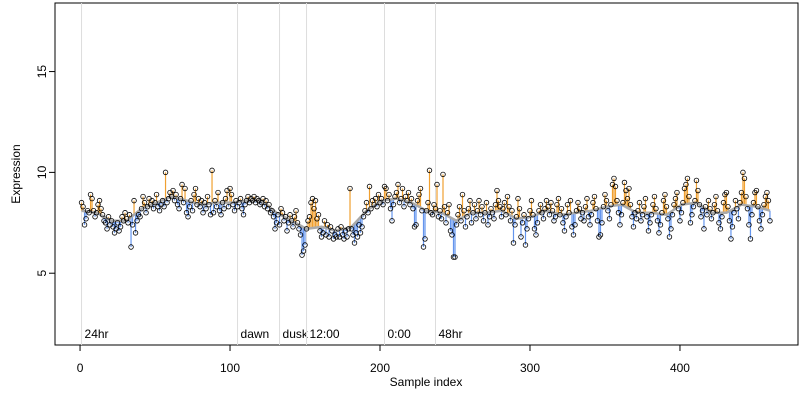  Describe the element at coordinates (42, 172) in the screenshot. I see `y-tick-label: 10` at that location.